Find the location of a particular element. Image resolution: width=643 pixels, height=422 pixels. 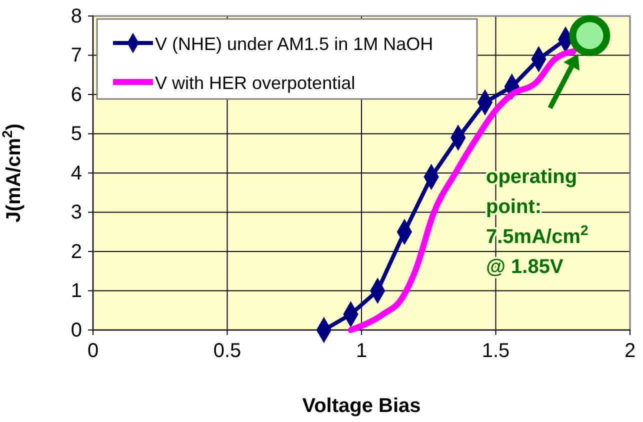

y-tick-label: 8 is located at coordinates (76, 16).